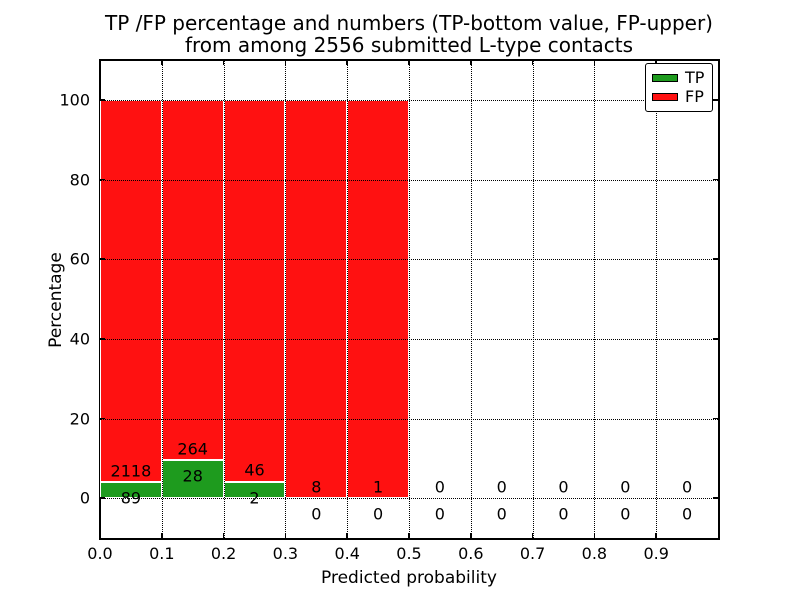  I want to click on x-tick-label: 0.1, so click(162, 553).